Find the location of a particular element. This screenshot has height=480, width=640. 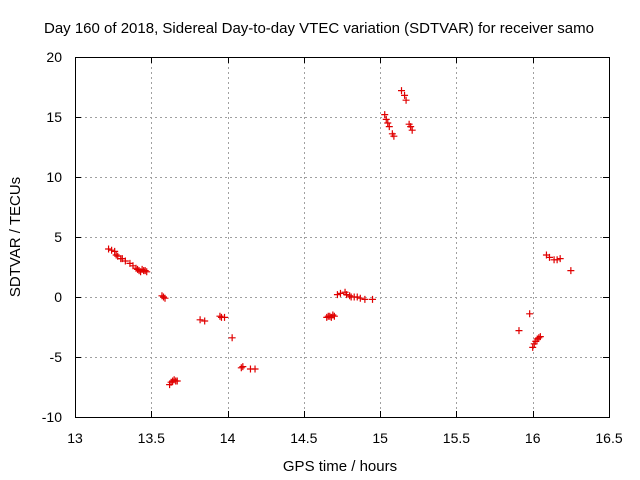

y-tick-label: 0 is located at coordinates (58, 297).